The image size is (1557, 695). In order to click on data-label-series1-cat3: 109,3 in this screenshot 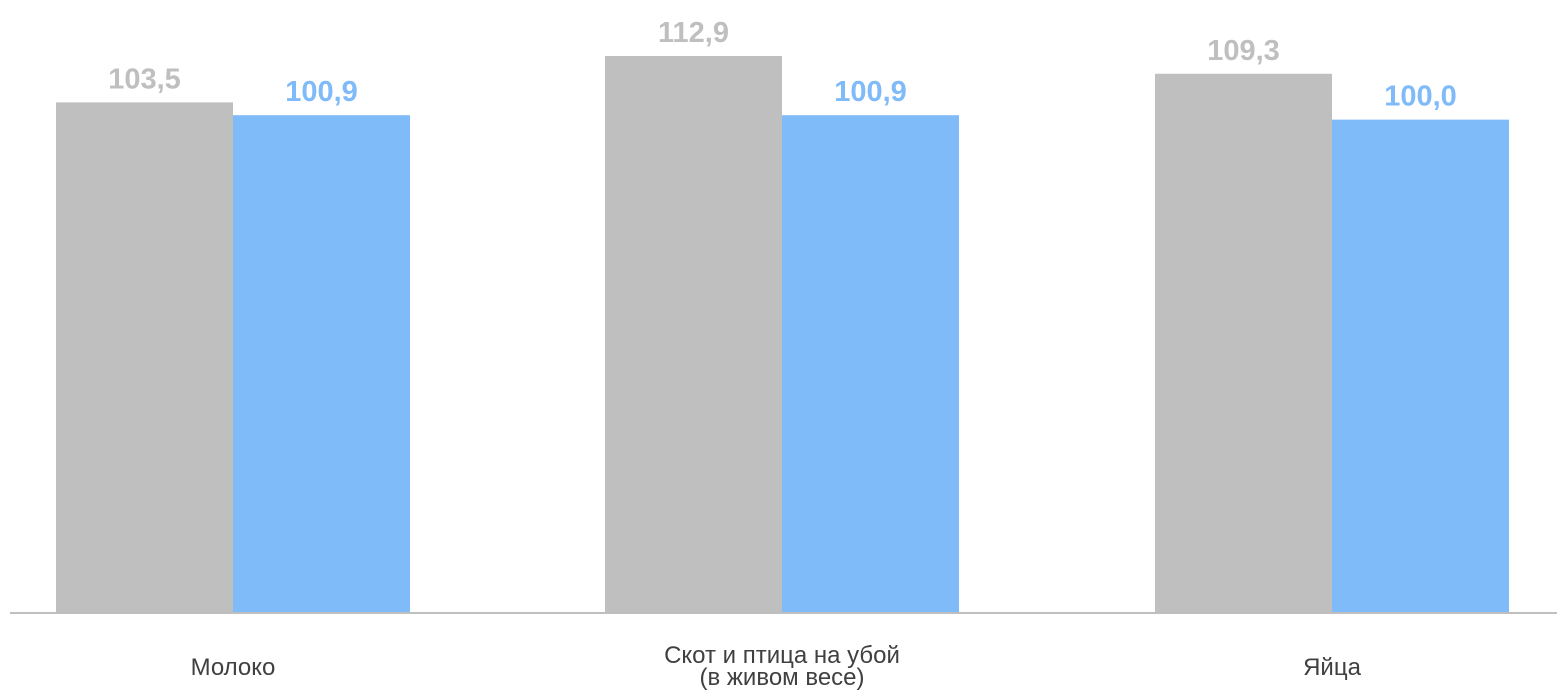, I will do `click(1243, 51)`.